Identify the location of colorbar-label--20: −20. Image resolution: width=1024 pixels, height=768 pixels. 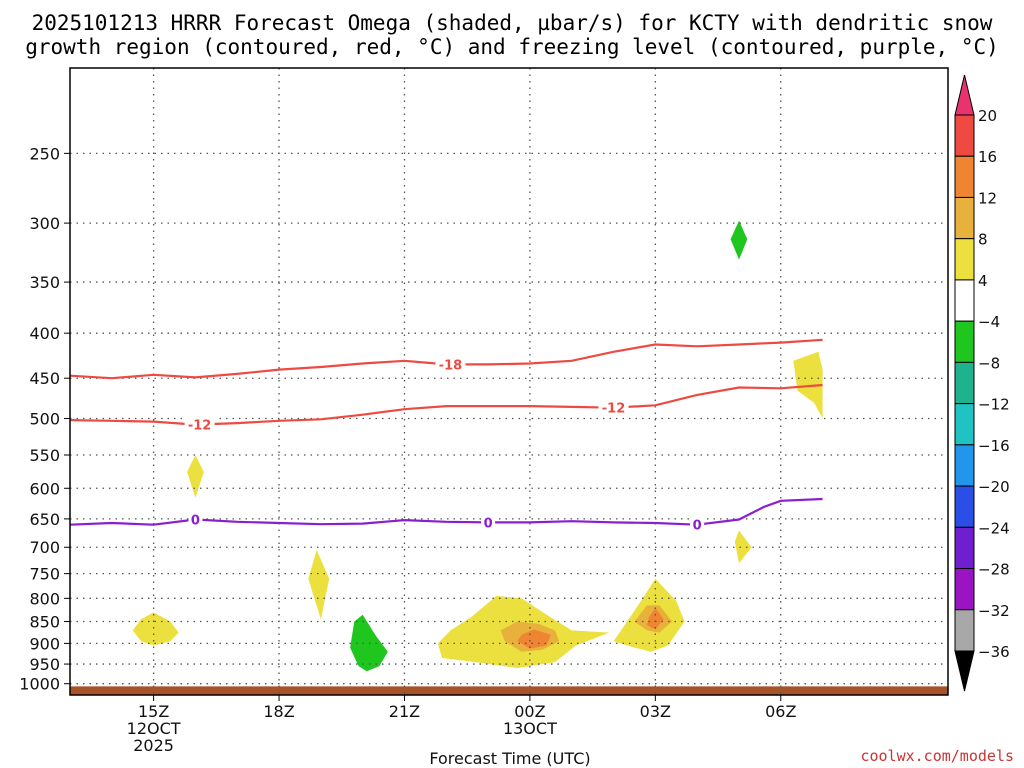
(994, 487).